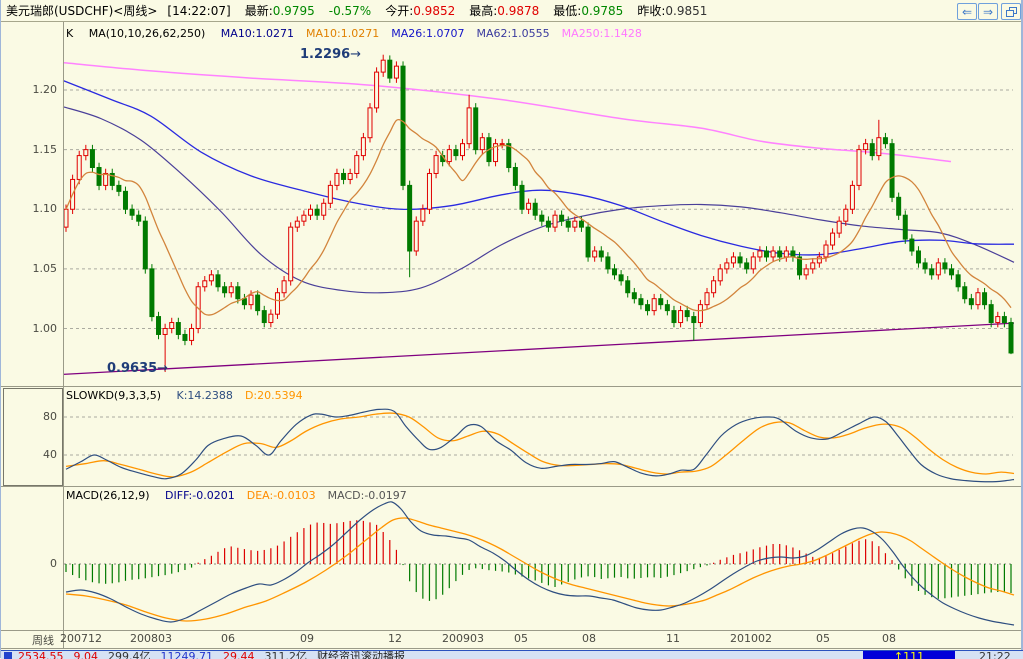 The image size is (1023, 659). Describe the element at coordinates (361, 654) in the screenshot. I see `status-segment: 财经资讯滚动播报` at that location.